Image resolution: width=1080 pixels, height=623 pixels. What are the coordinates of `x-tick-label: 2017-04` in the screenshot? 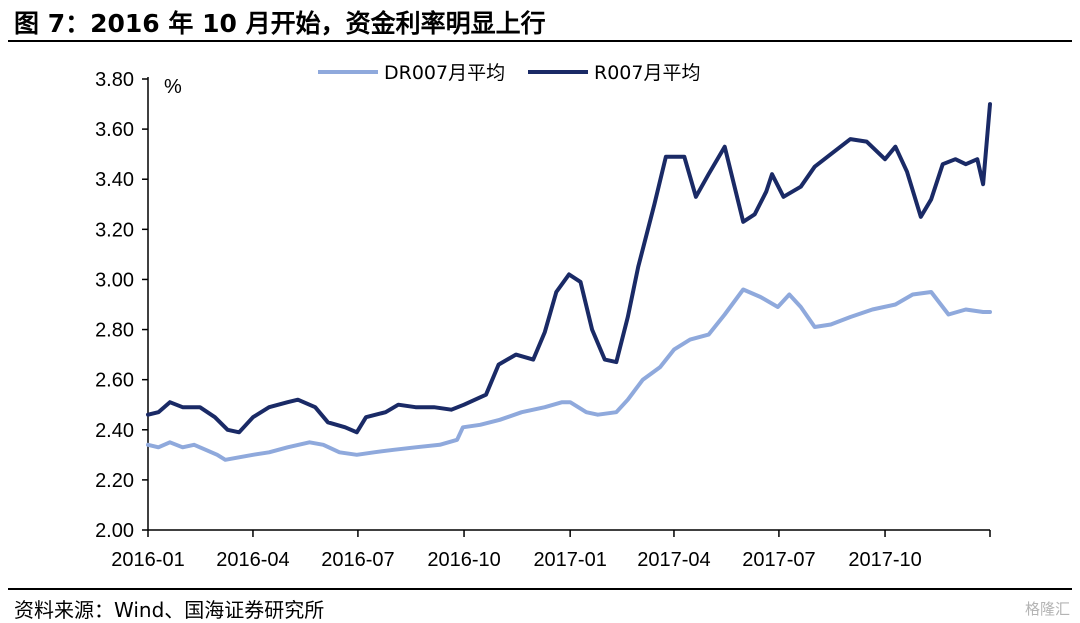 It's located at (673, 560).